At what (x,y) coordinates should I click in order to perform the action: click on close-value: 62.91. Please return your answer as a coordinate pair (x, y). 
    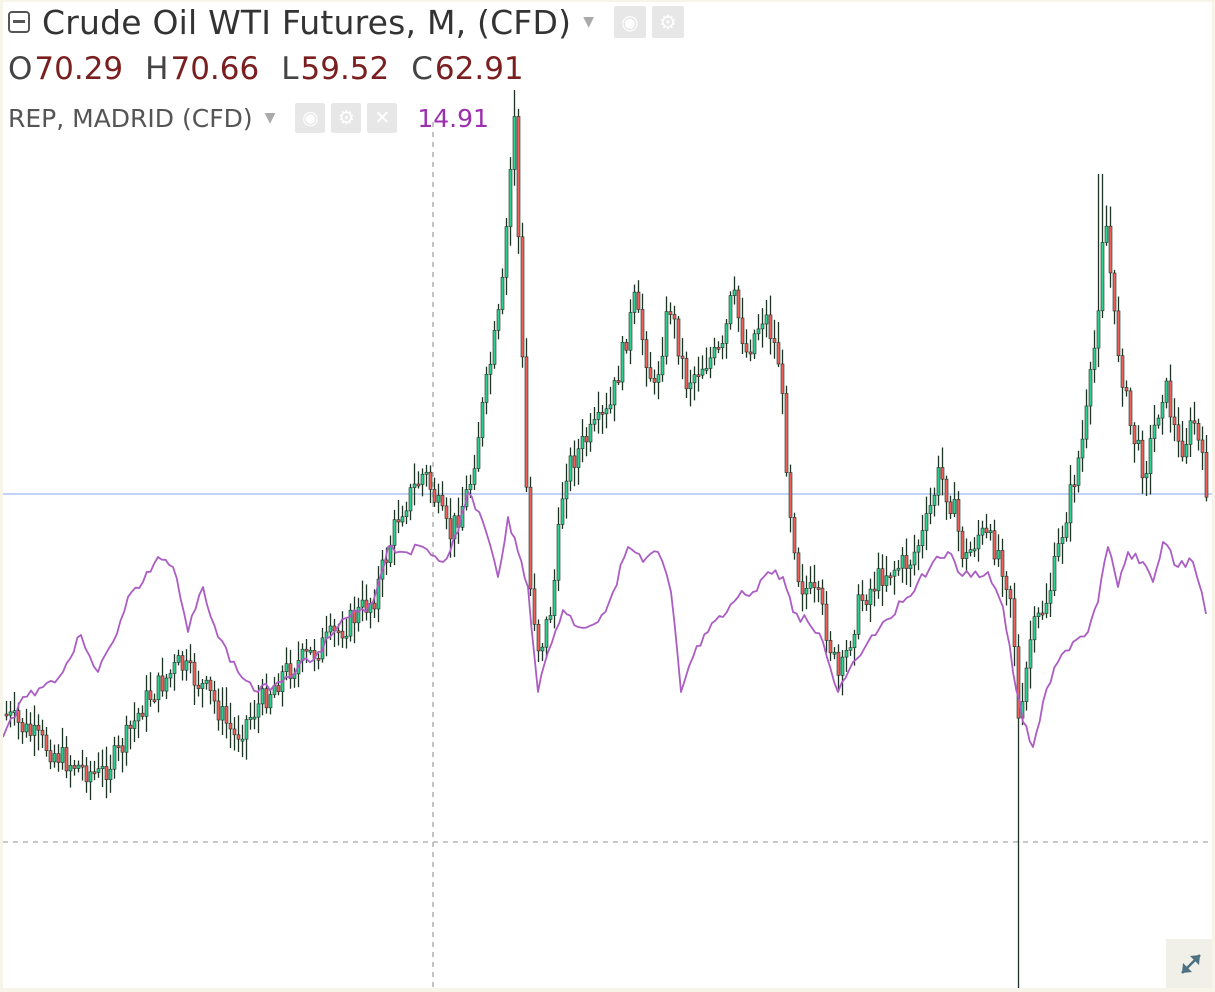
    Looking at the image, I should click on (479, 69).